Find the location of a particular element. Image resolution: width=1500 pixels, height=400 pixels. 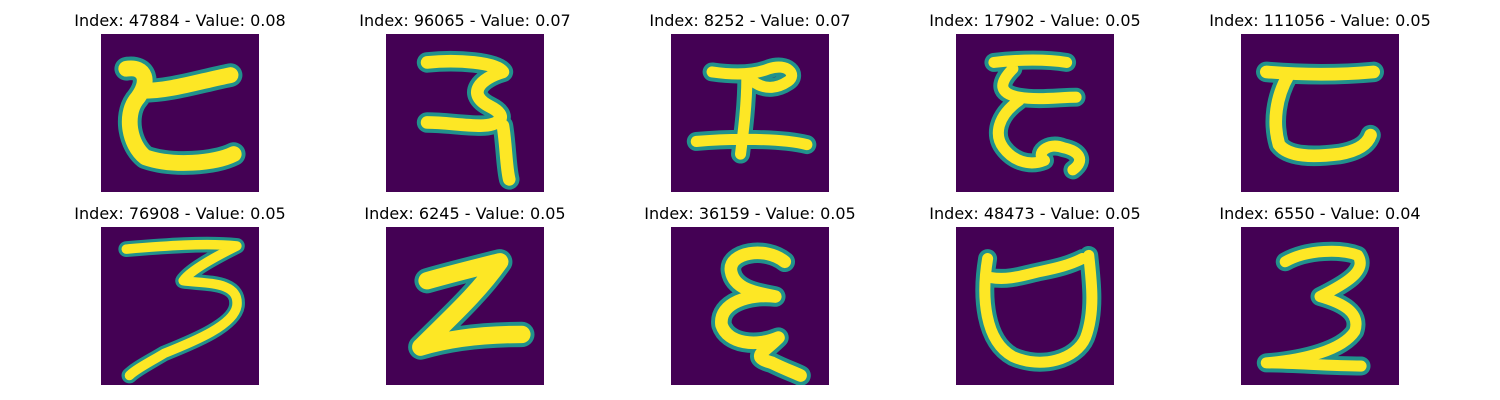

panel-8: Index: 36159 - Value: 0.05 is located at coordinates (750, 295).